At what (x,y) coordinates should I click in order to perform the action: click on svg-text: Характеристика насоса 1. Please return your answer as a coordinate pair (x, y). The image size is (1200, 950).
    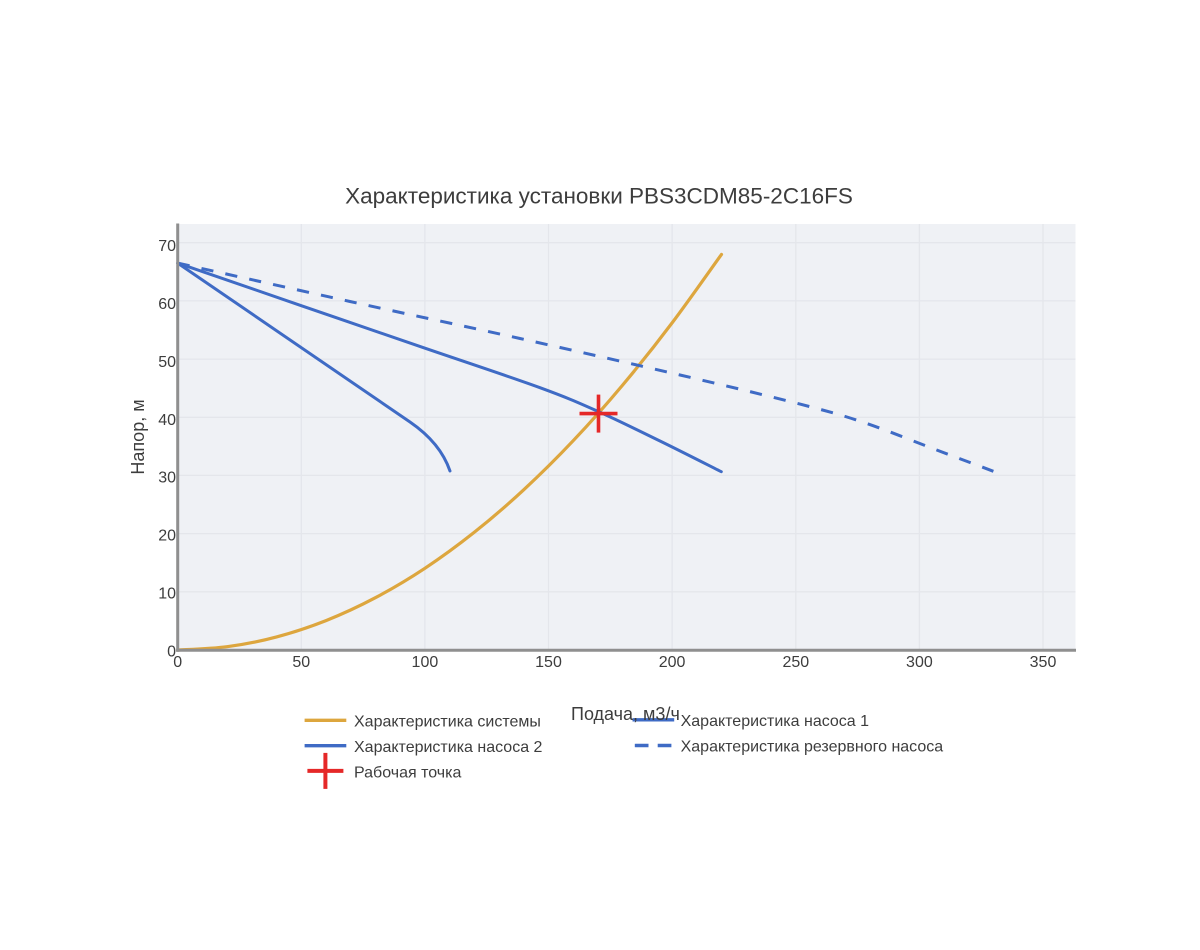
    Looking at the image, I should click on (775, 721).